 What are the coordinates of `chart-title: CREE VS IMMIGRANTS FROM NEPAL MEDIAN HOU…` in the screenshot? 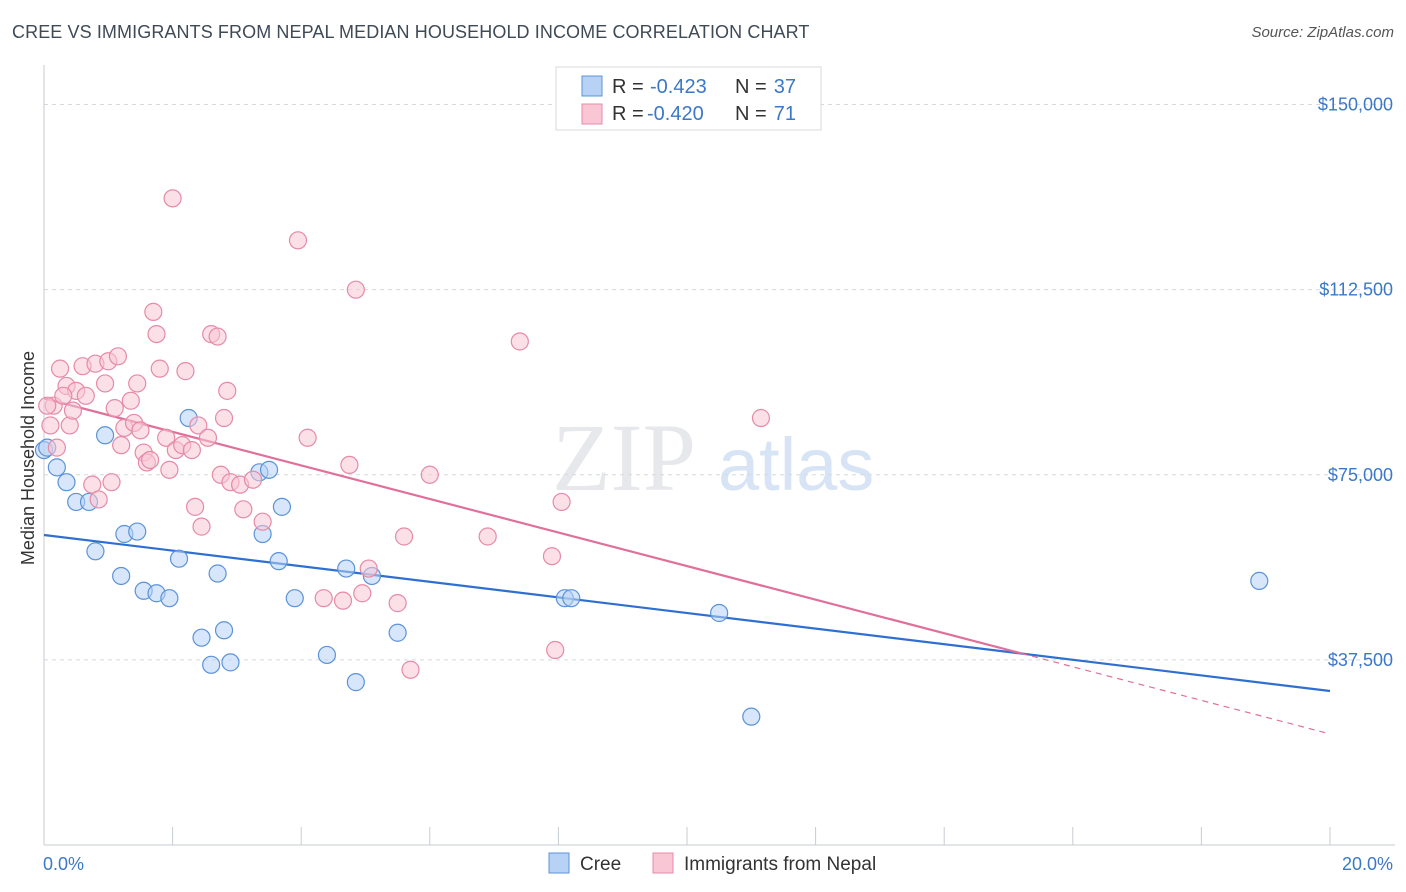 It's located at (411, 32).